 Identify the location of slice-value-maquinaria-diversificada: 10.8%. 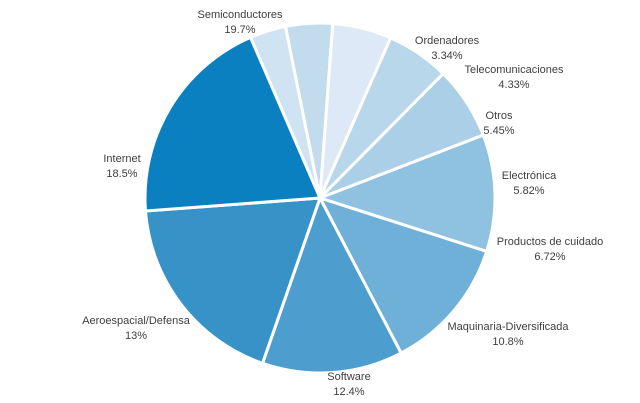
(507, 342).